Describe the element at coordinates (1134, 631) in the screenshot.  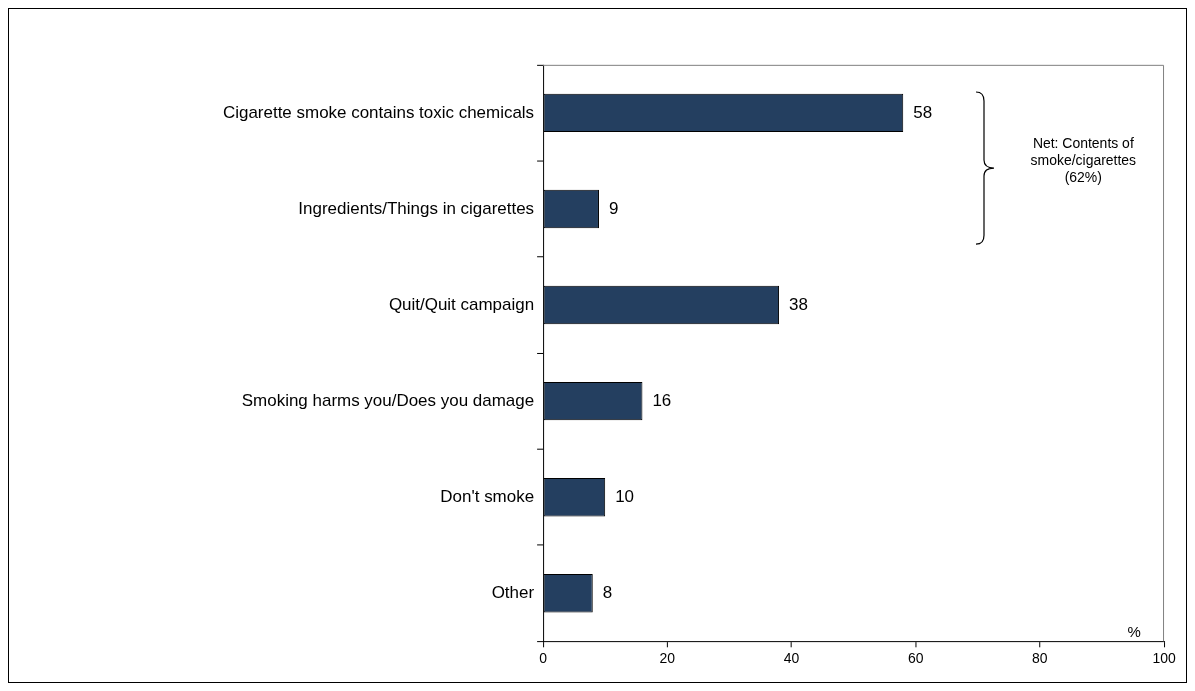
I see `x-axis-title: %` at that location.